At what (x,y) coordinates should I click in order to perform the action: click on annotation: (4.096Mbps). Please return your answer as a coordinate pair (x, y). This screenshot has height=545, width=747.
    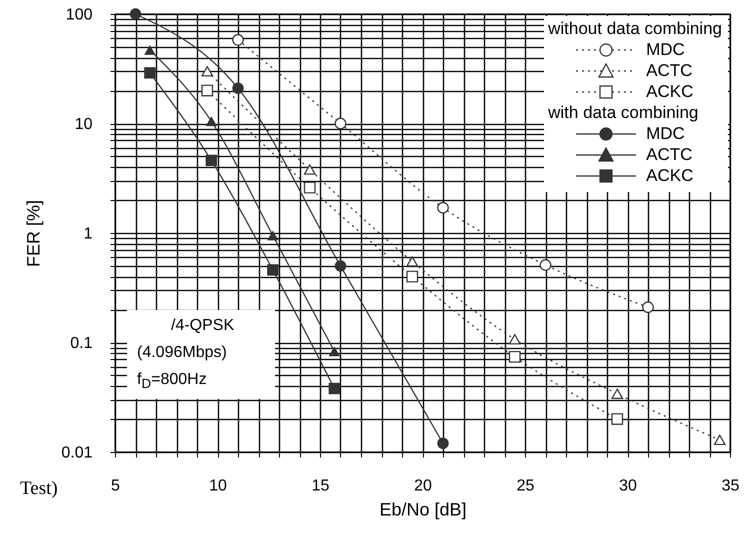
    Looking at the image, I should click on (182, 353).